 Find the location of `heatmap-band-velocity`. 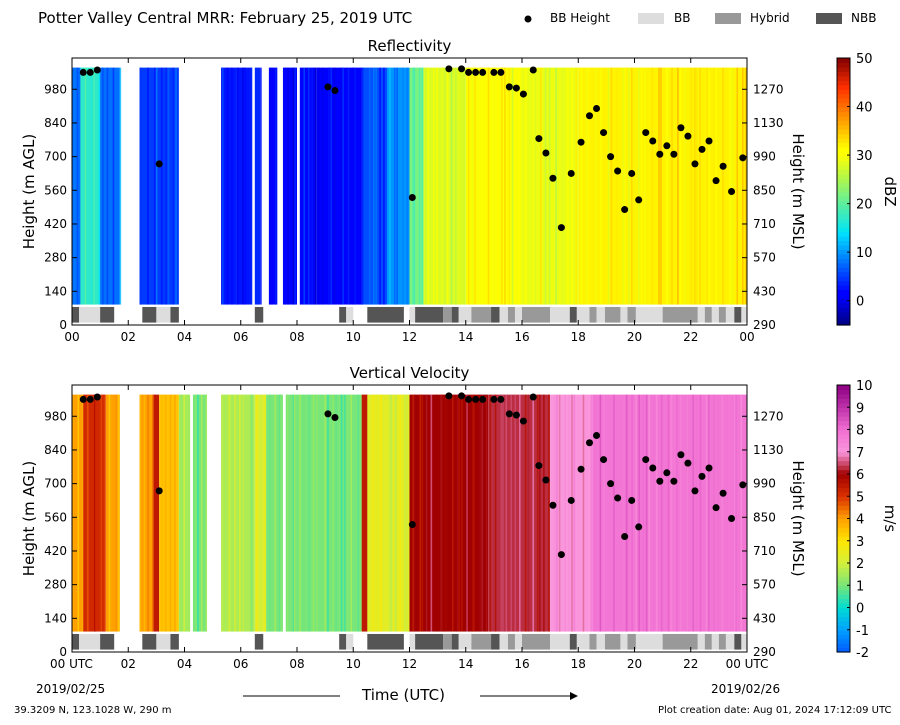

heatmap-band-velocity is located at coordinates (238, 513).